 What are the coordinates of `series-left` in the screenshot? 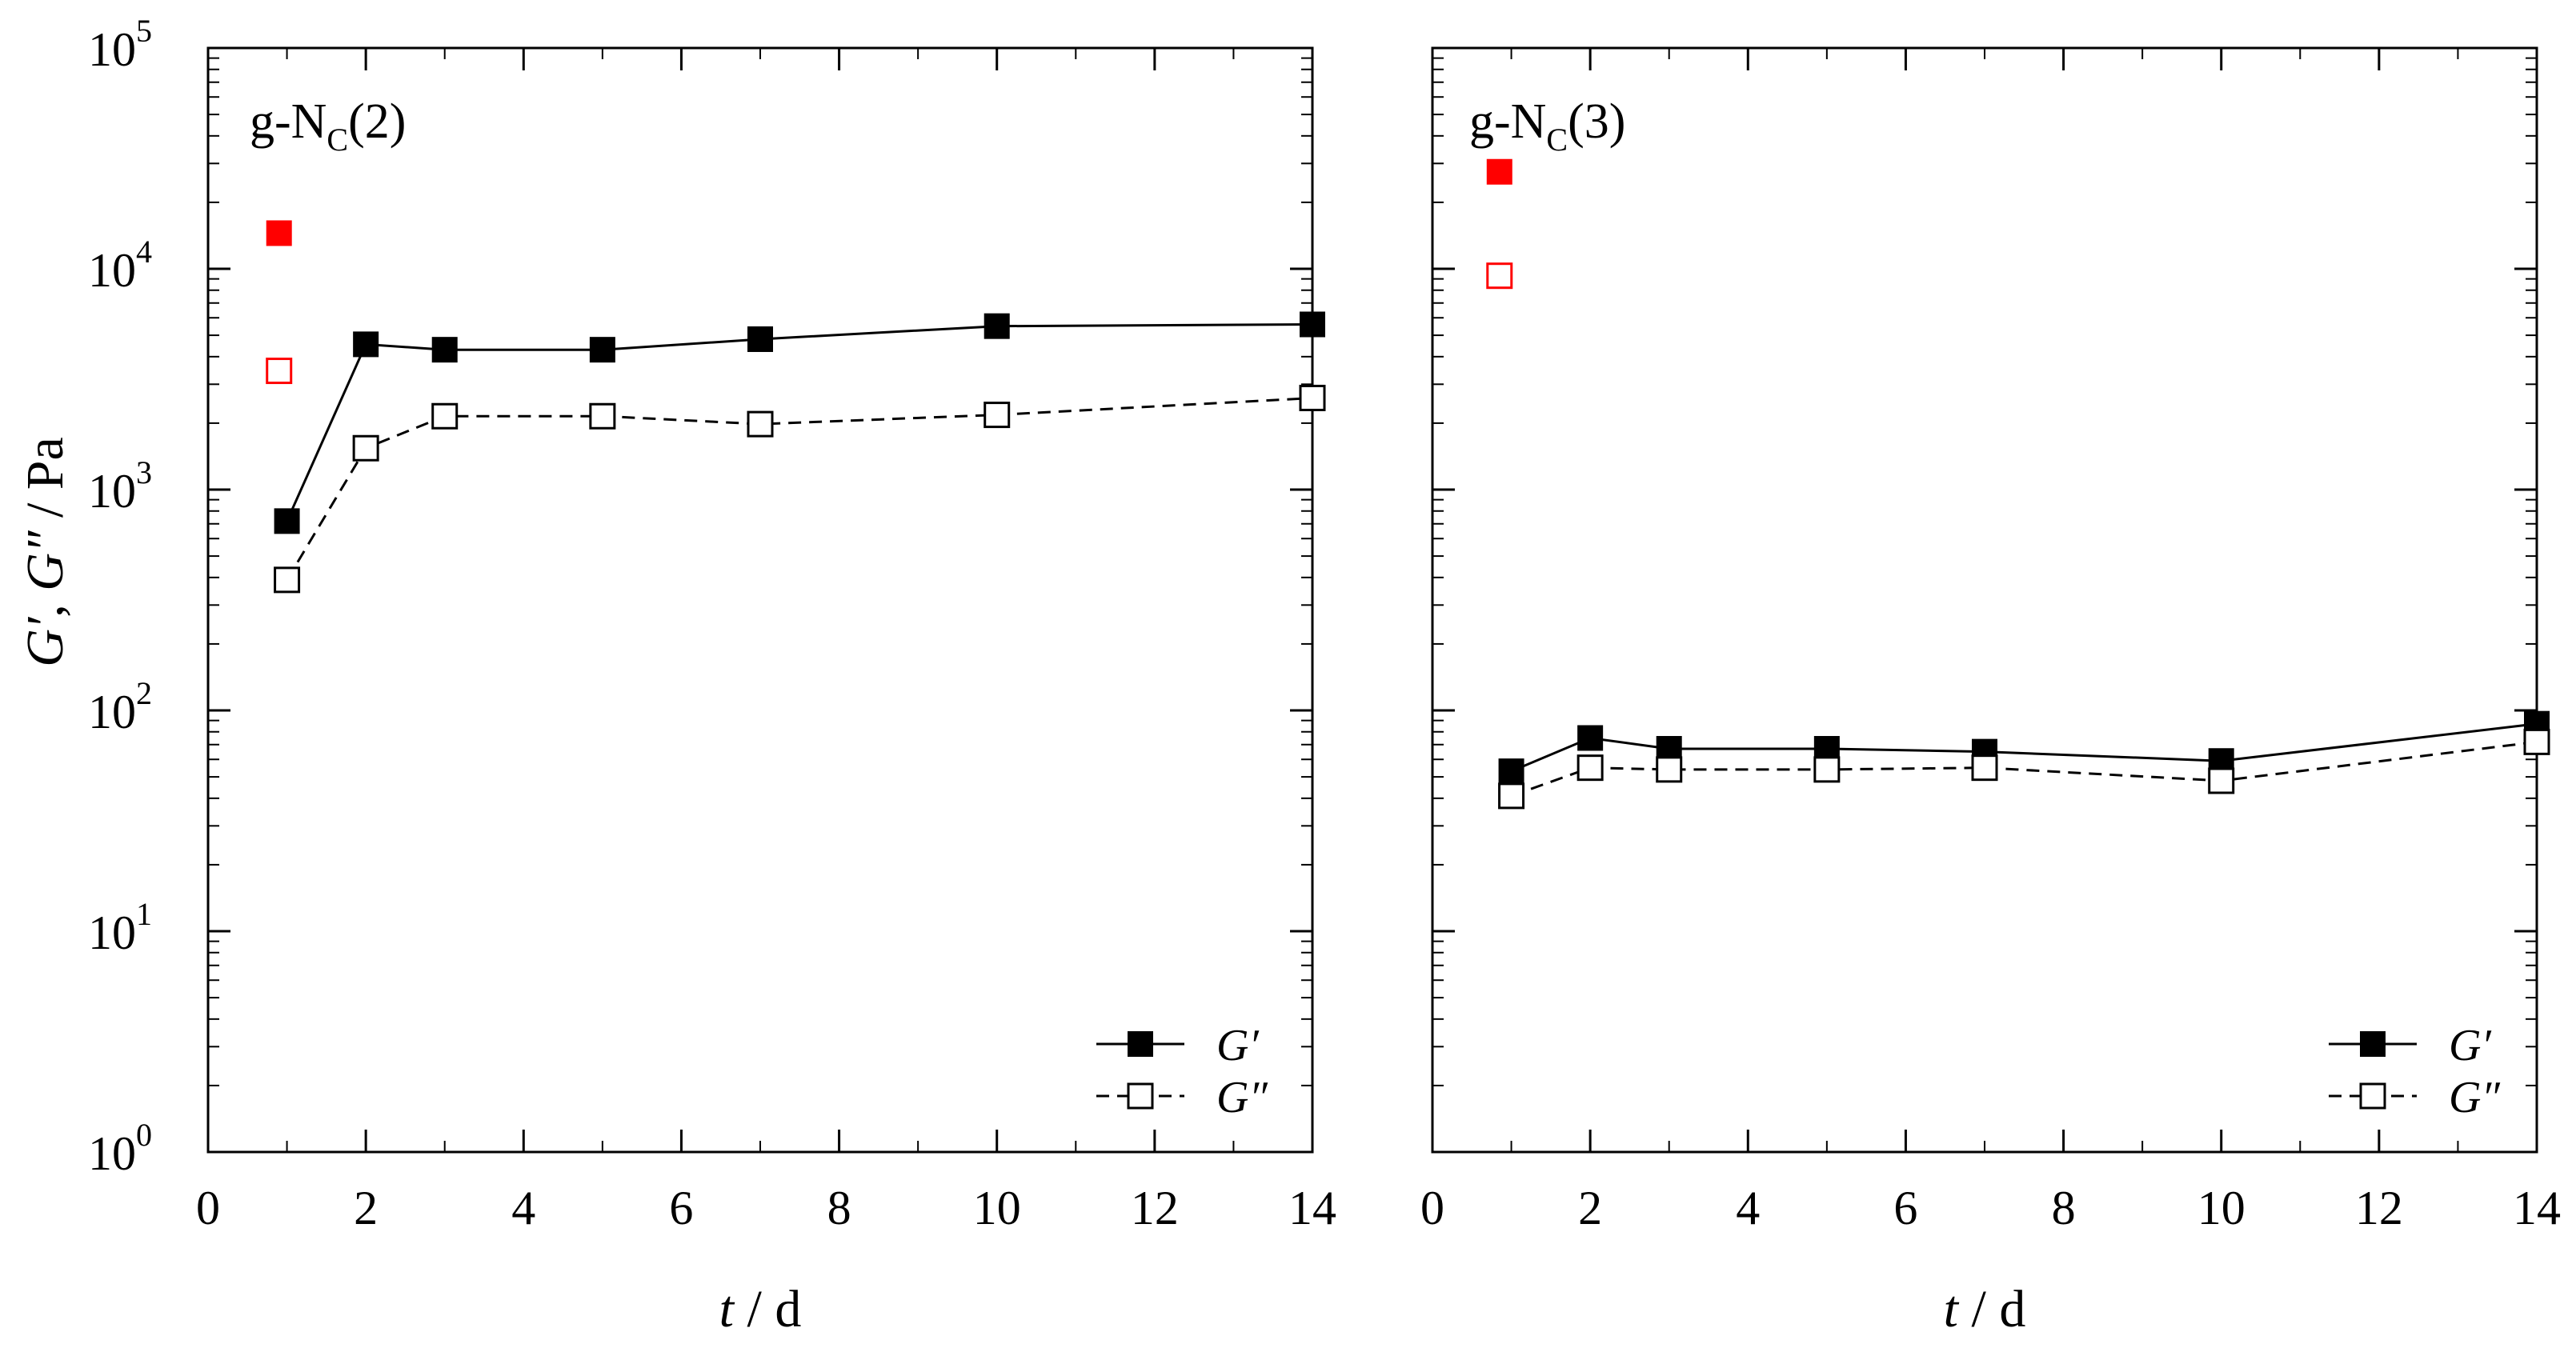 It's located at (796, 407).